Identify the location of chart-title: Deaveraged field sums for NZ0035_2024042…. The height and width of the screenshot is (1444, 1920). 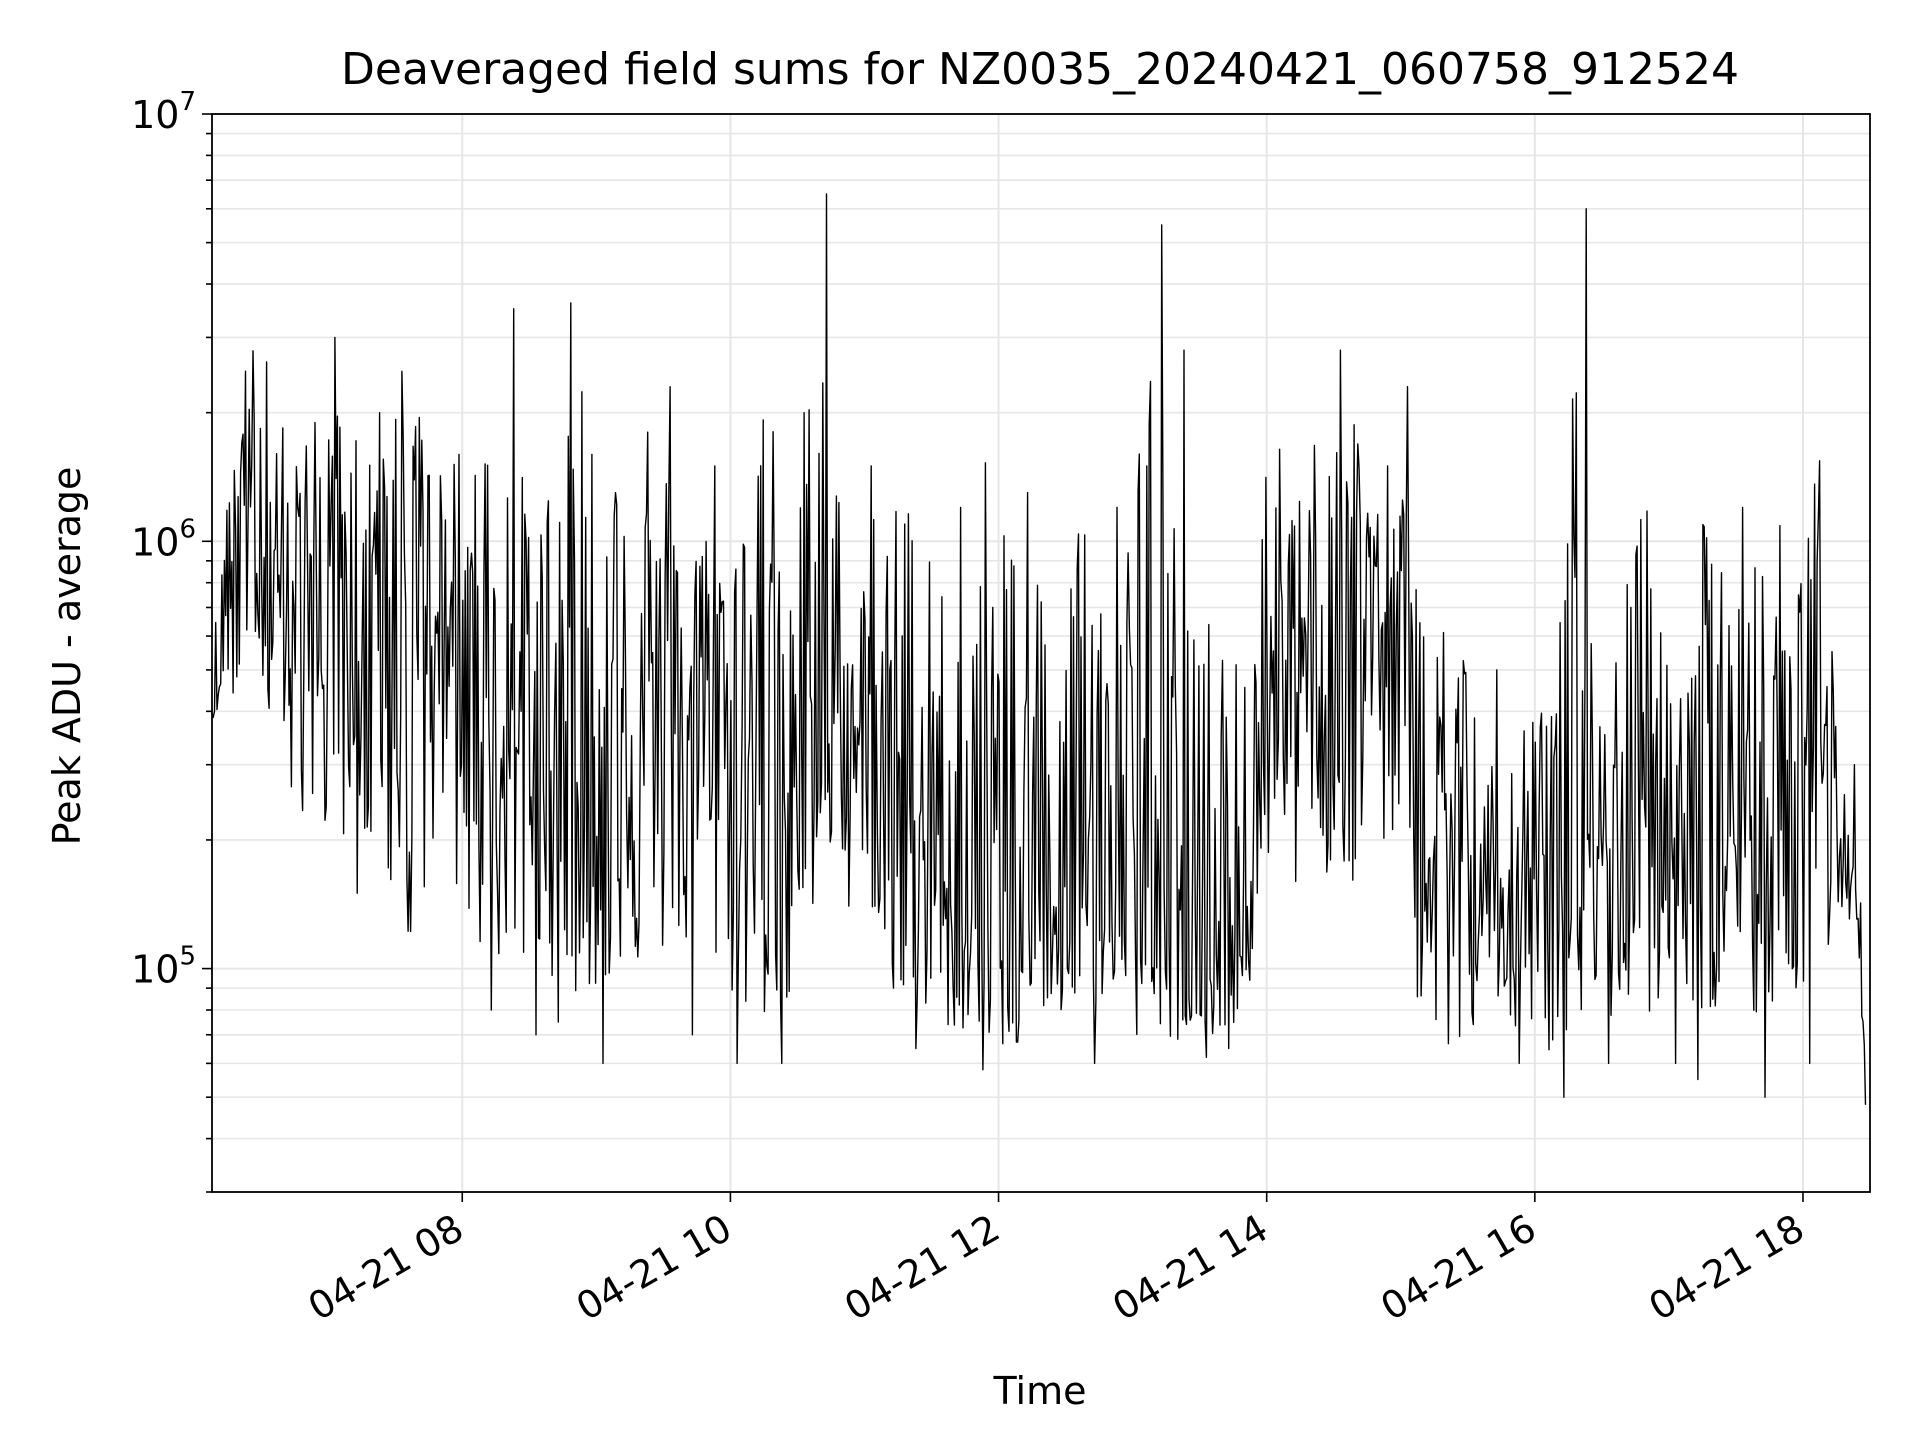
(1040, 69).